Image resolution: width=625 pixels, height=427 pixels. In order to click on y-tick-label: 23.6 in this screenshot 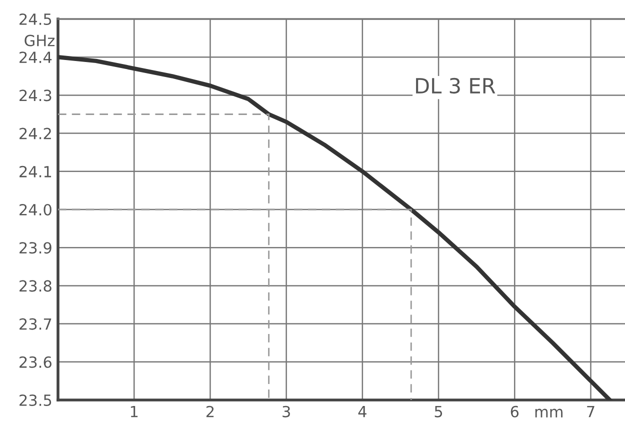, I will do `click(36, 362)`.